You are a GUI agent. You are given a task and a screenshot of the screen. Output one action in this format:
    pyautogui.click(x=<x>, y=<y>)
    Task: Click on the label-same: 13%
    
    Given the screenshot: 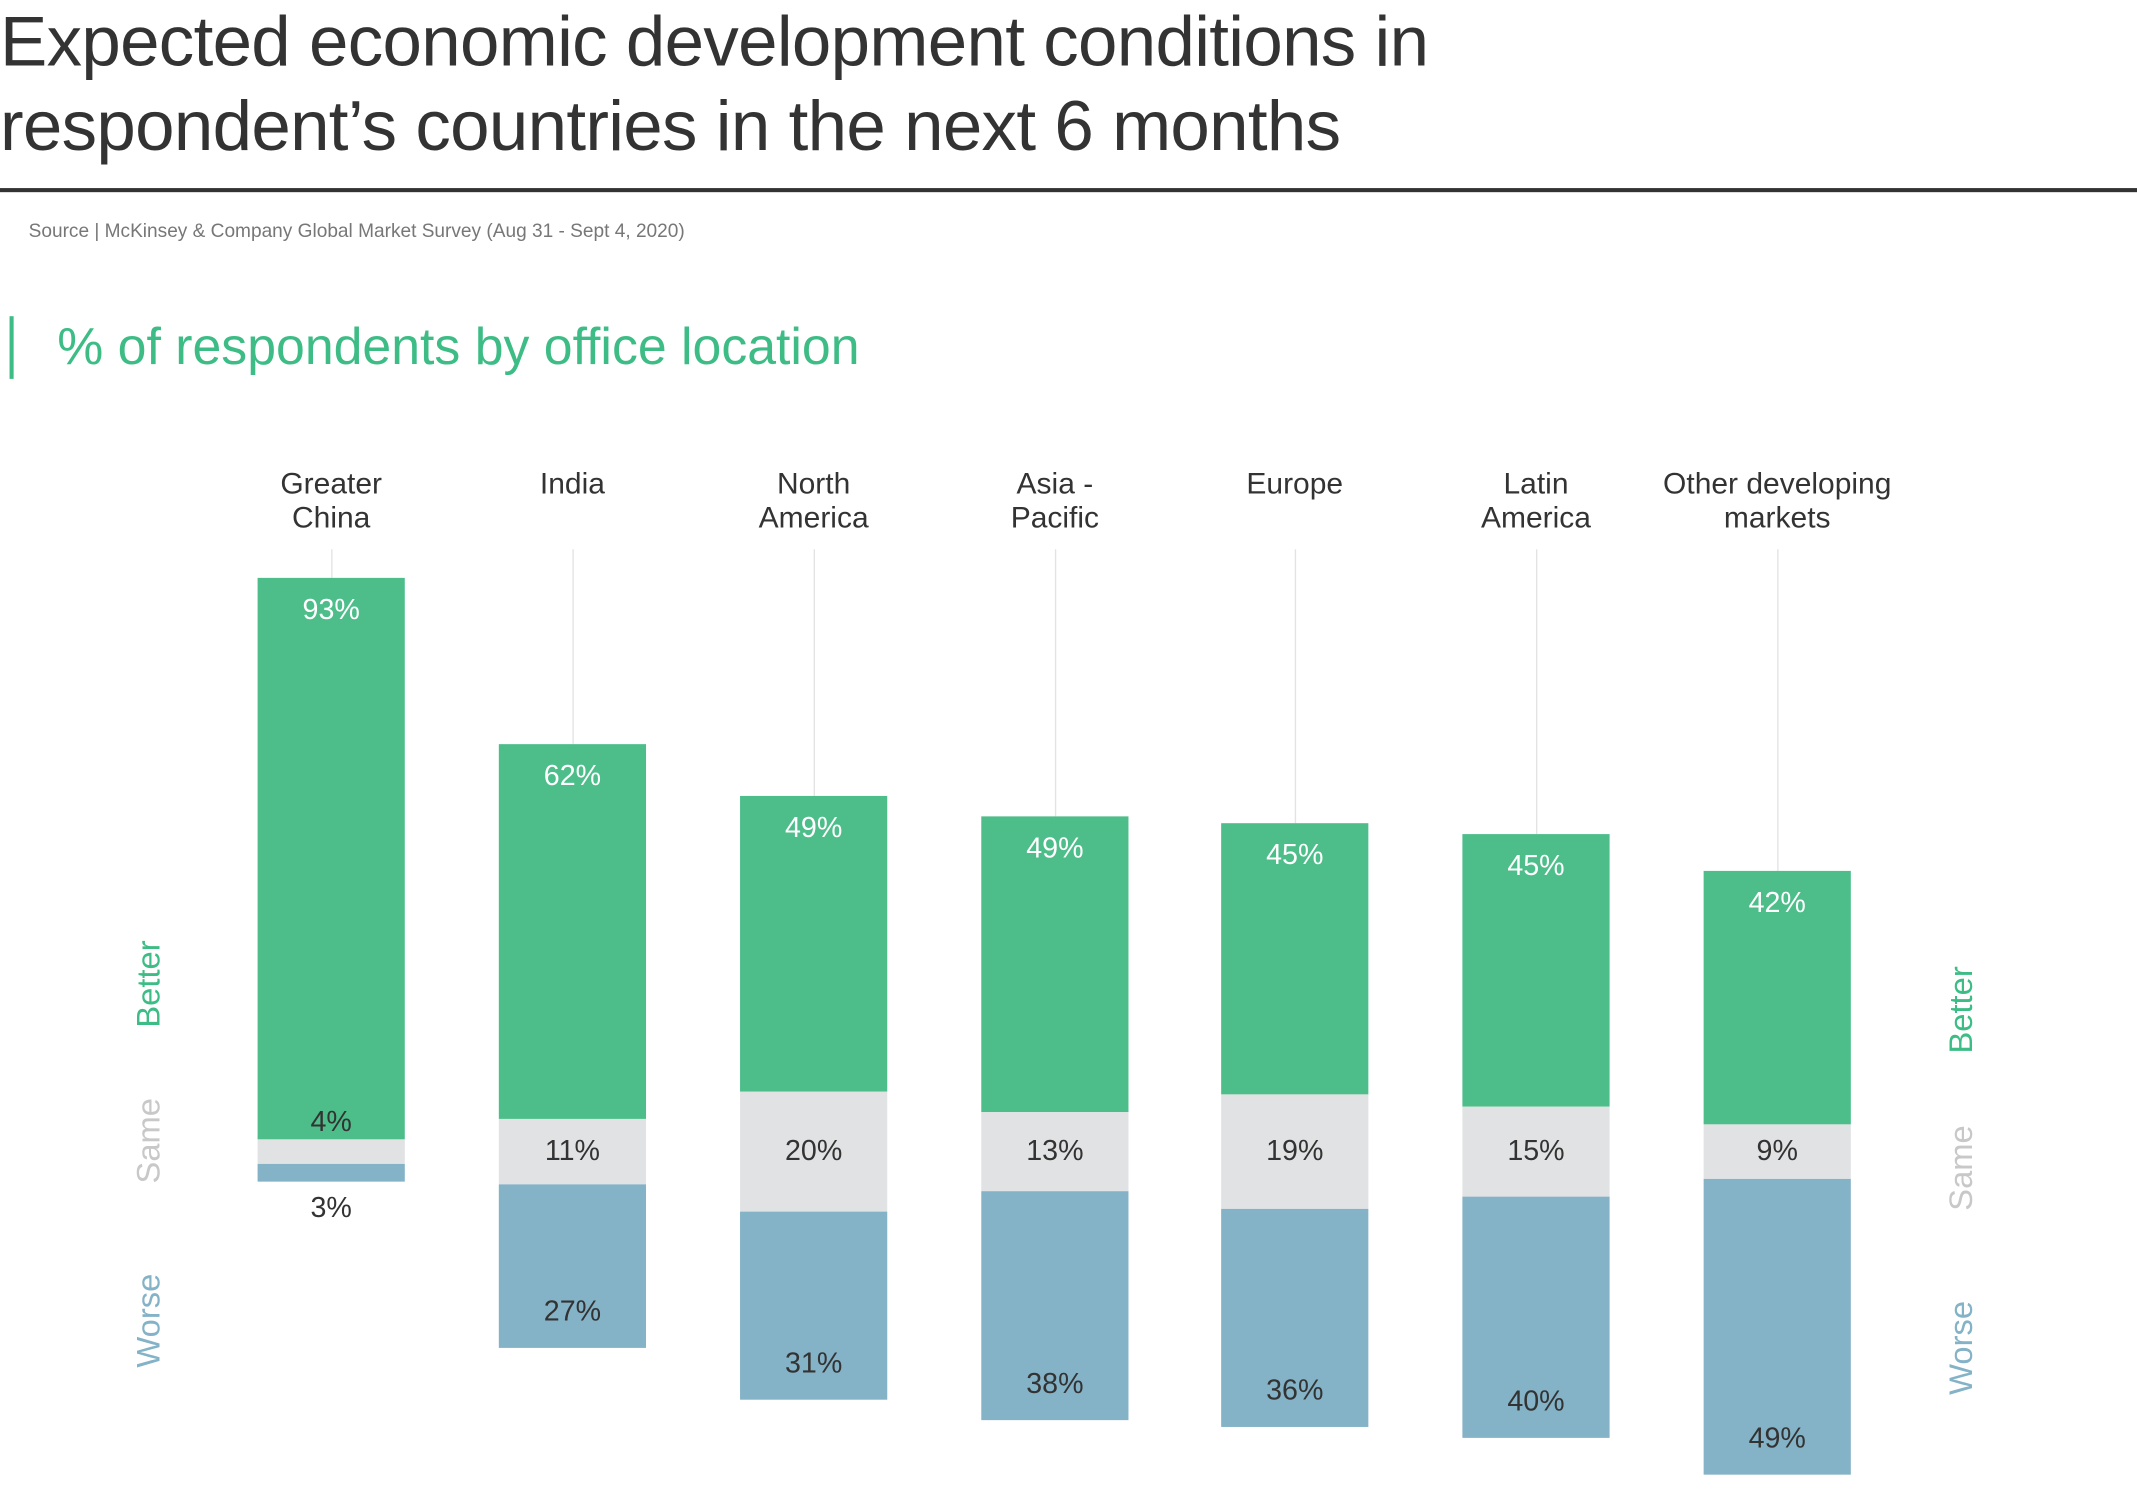 What is the action you would take?
    pyautogui.click(x=1055, y=1151)
    